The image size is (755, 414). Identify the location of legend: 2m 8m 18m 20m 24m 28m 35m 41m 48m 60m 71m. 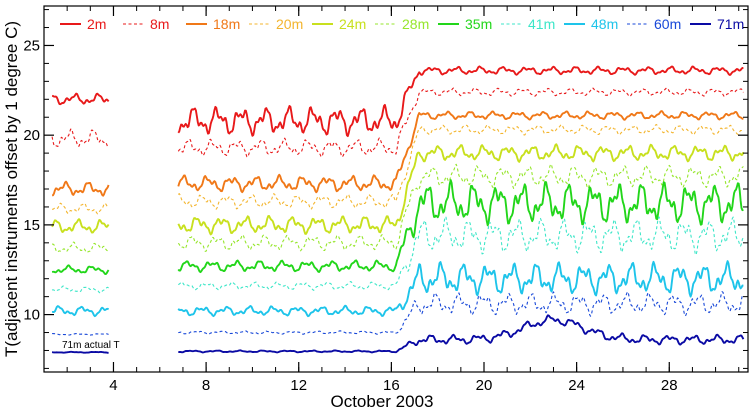
(402, 24).